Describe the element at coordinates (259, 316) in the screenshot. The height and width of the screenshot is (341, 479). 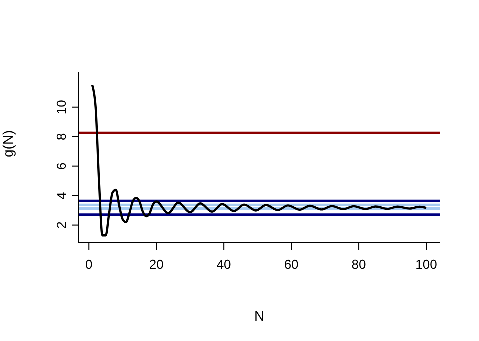
I see `x-axis-title: N` at that location.